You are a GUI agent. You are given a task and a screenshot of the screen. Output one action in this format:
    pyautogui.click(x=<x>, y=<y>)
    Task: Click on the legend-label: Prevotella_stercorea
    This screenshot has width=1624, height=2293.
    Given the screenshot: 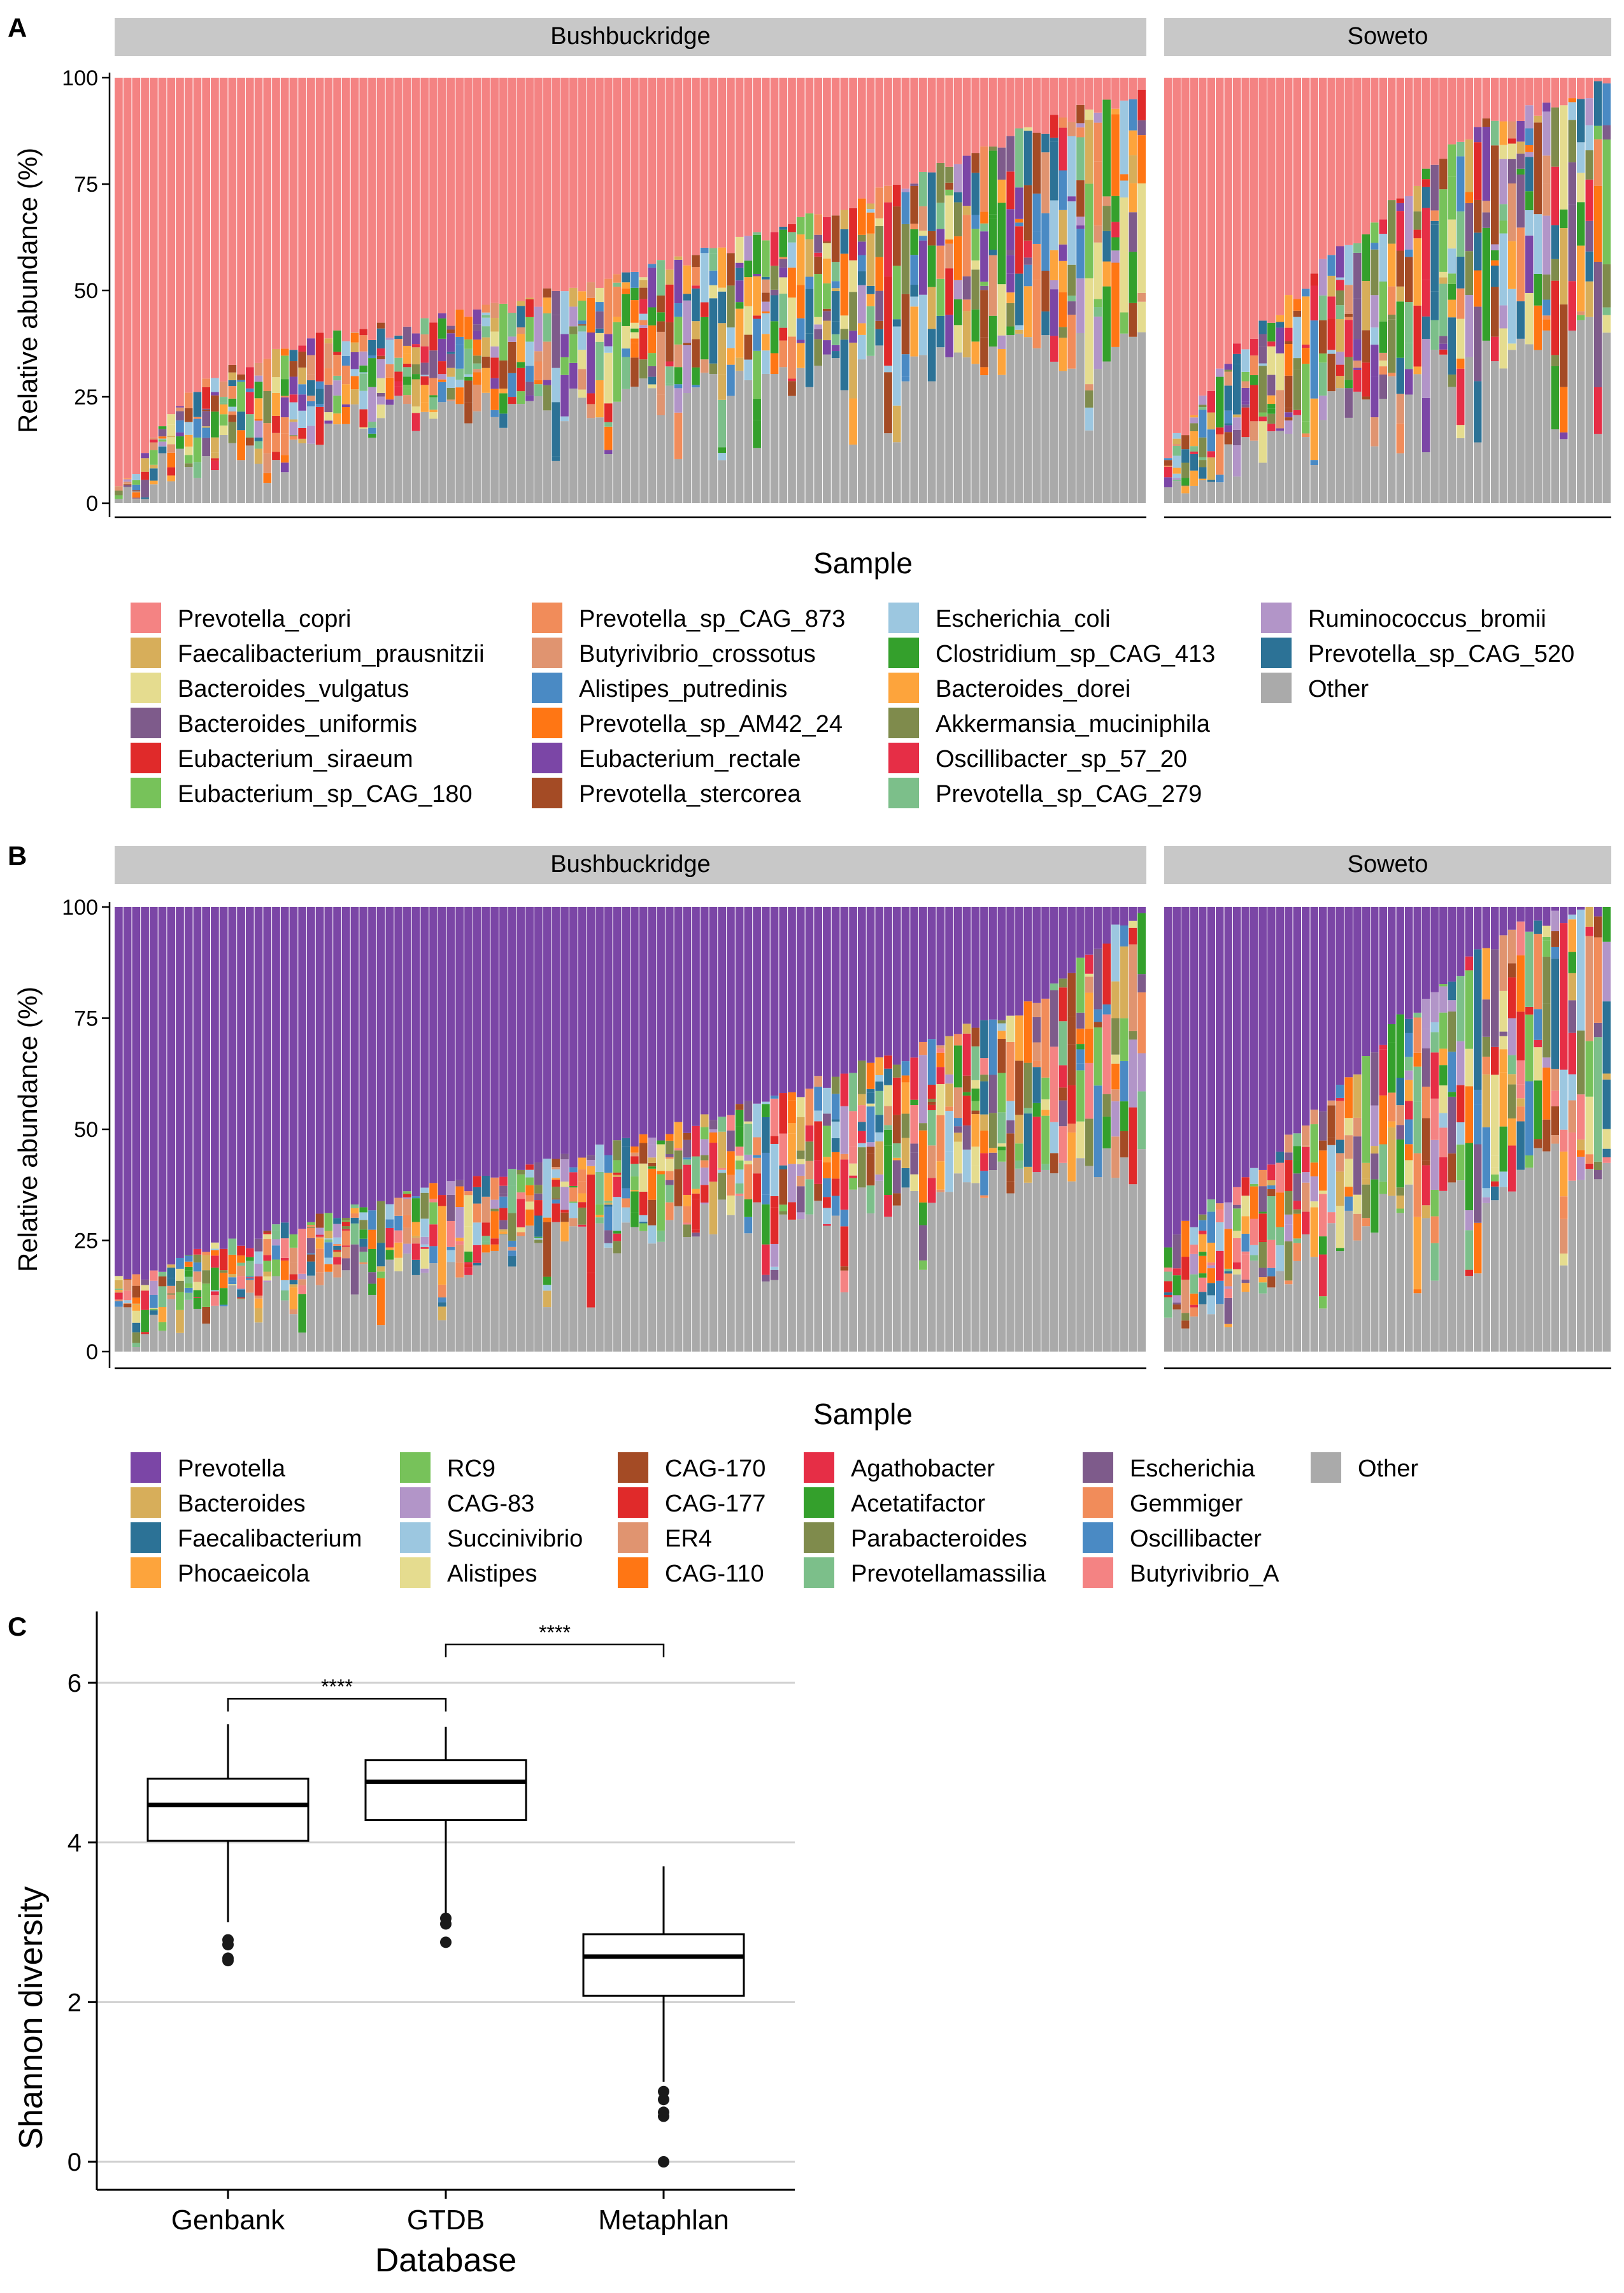 What is the action you would take?
    pyautogui.click(x=690, y=794)
    